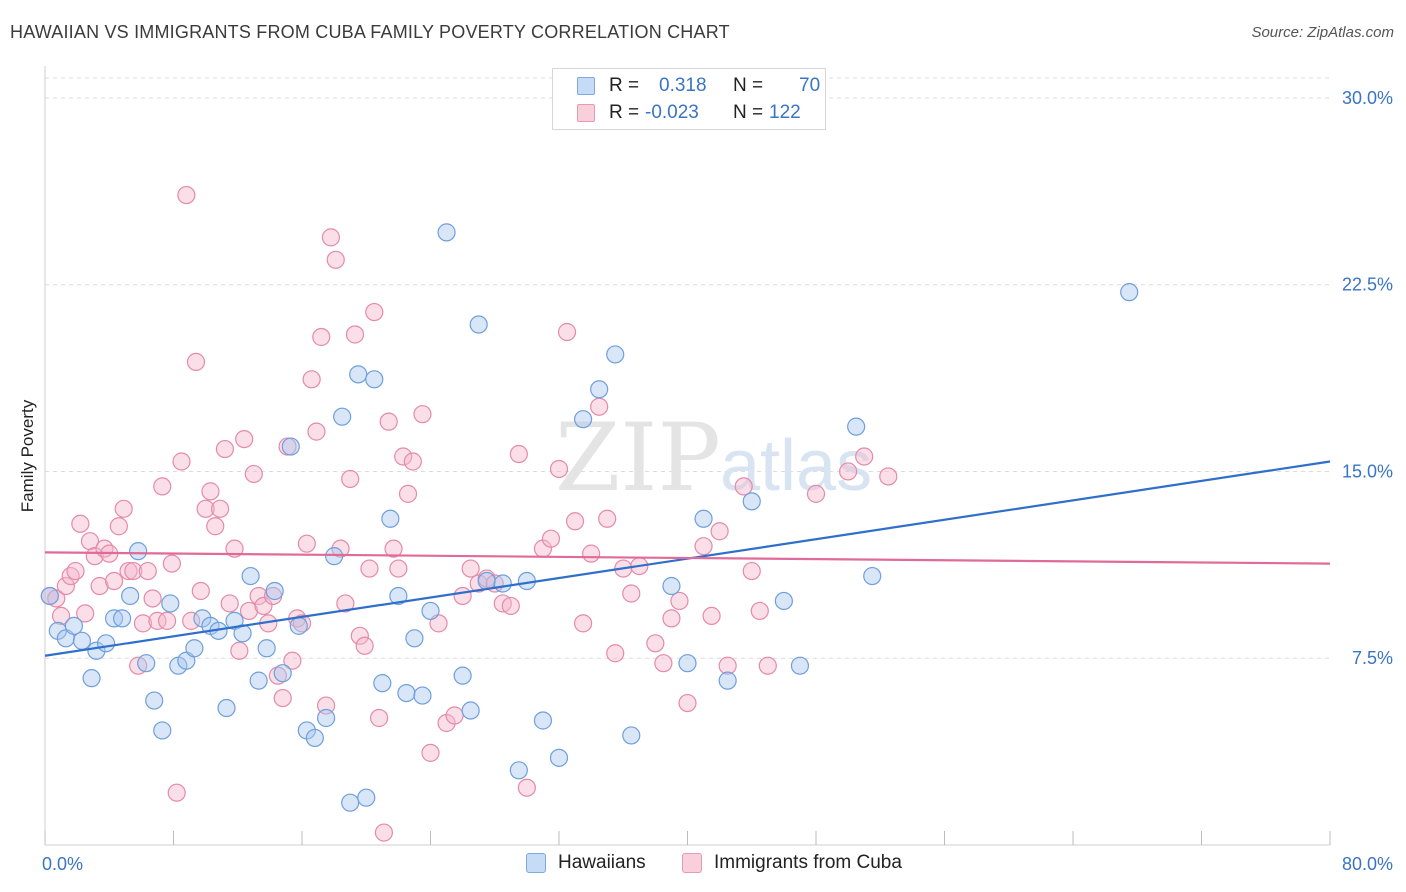 The image size is (1406, 892). Describe the element at coordinates (689, 99) in the screenshot. I see `legend: R = 0.318 N = 70 R = -0.023 N = 122` at that location.